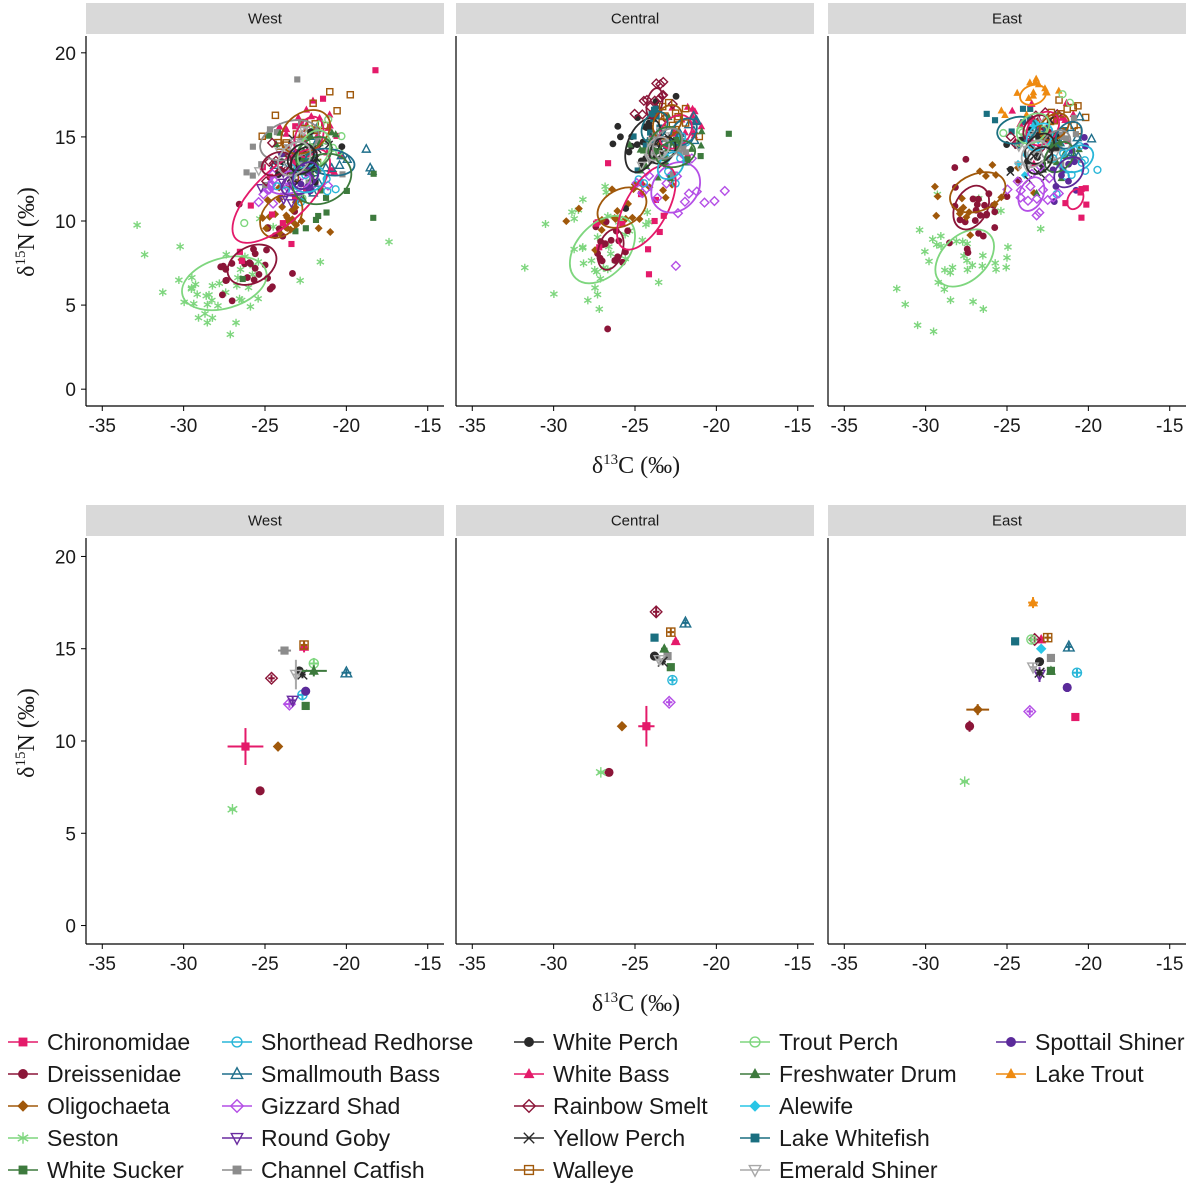  Describe the element at coordinates (675, 640) in the screenshot. I see `mean-white-bass` at that location.